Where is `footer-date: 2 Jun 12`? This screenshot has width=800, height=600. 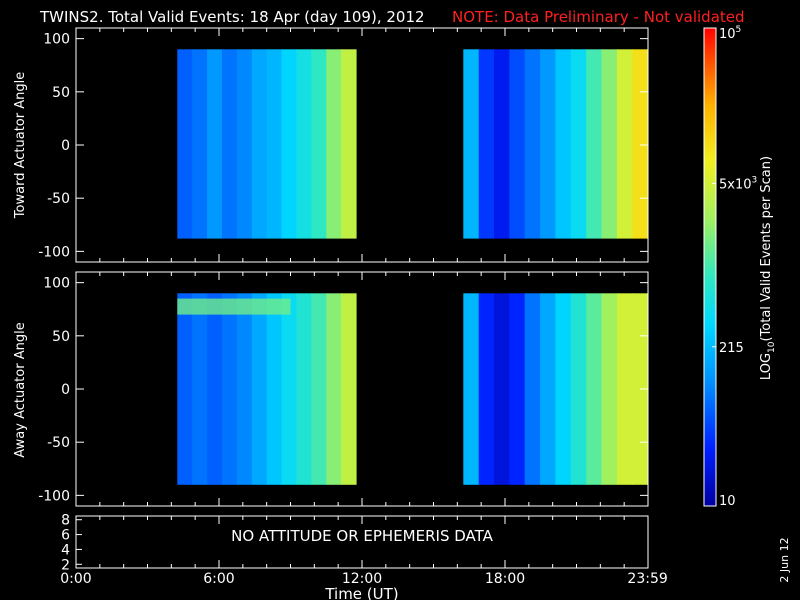 footer-date: 2 Jun 12 is located at coordinates (784, 559).